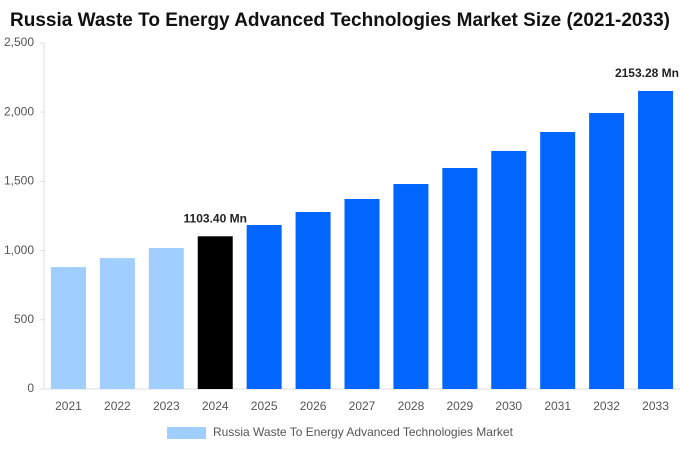 This screenshot has width=680, height=450. Describe the element at coordinates (166, 406) in the screenshot. I see `x-tick-label: 2023` at that location.